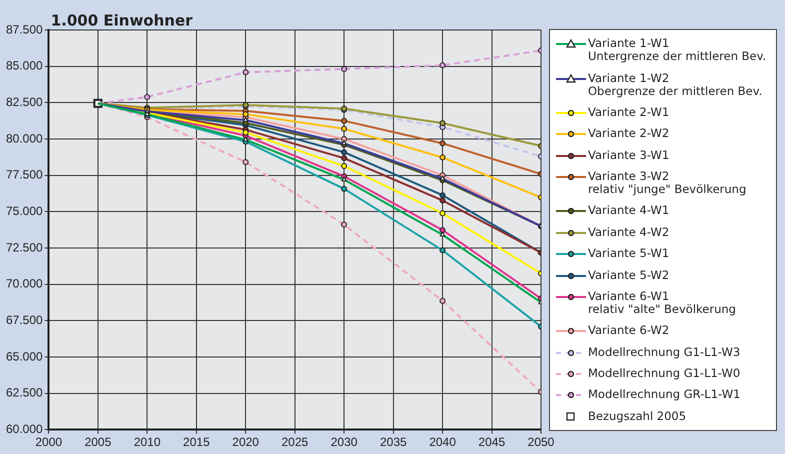 This screenshot has width=785, height=454. What do you see at coordinates (664, 394) in the screenshot?
I see `legend-label: Modellrechnung GR-L1-W1` at bounding box center [664, 394].